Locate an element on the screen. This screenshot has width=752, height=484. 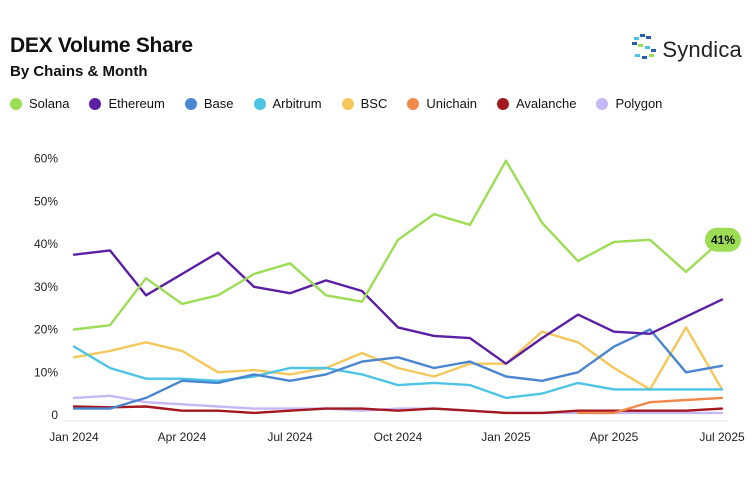
legend-item-polygon: Polygon is located at coordinates (629, 103).